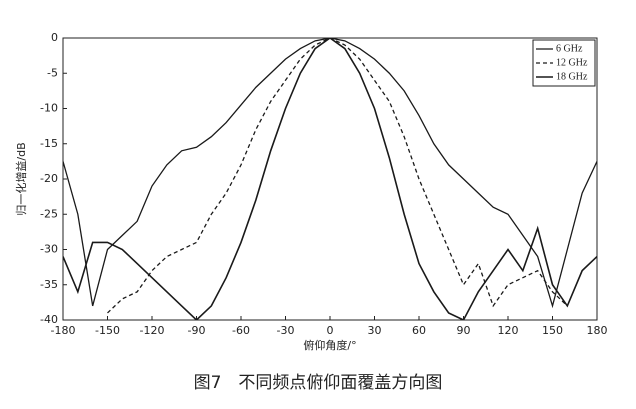  I want to click on x-tick-label: 0, so click(330, 330).